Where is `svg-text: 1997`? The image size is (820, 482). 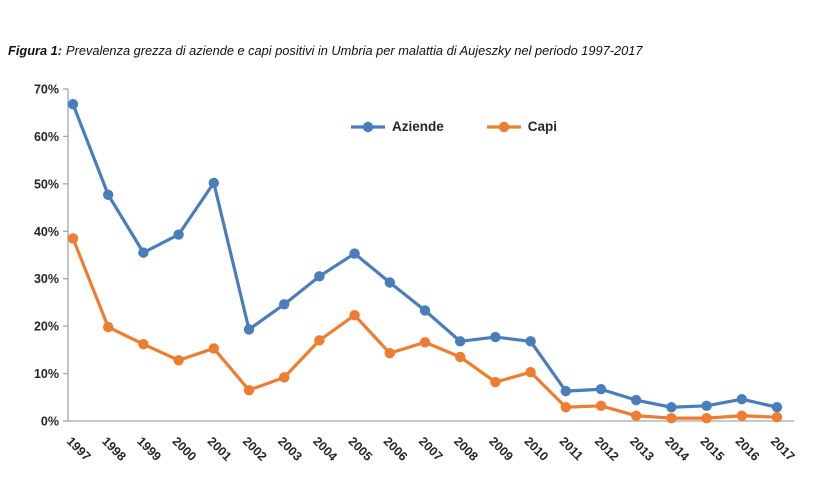
svg-text: 1997 is located at coordinates (79, 449).